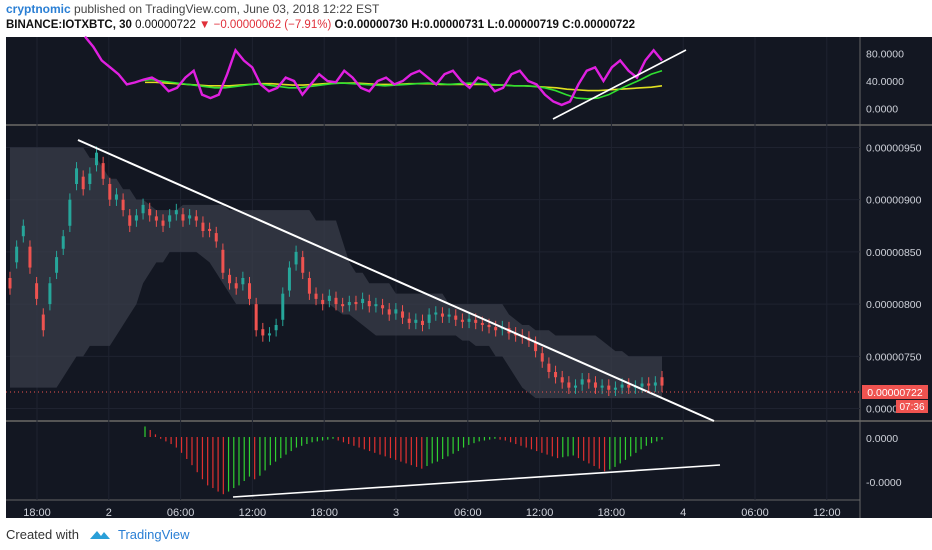 This screenshot has width=932, height=550. I want to click on time-tick-label: 4, so click(683, 513).